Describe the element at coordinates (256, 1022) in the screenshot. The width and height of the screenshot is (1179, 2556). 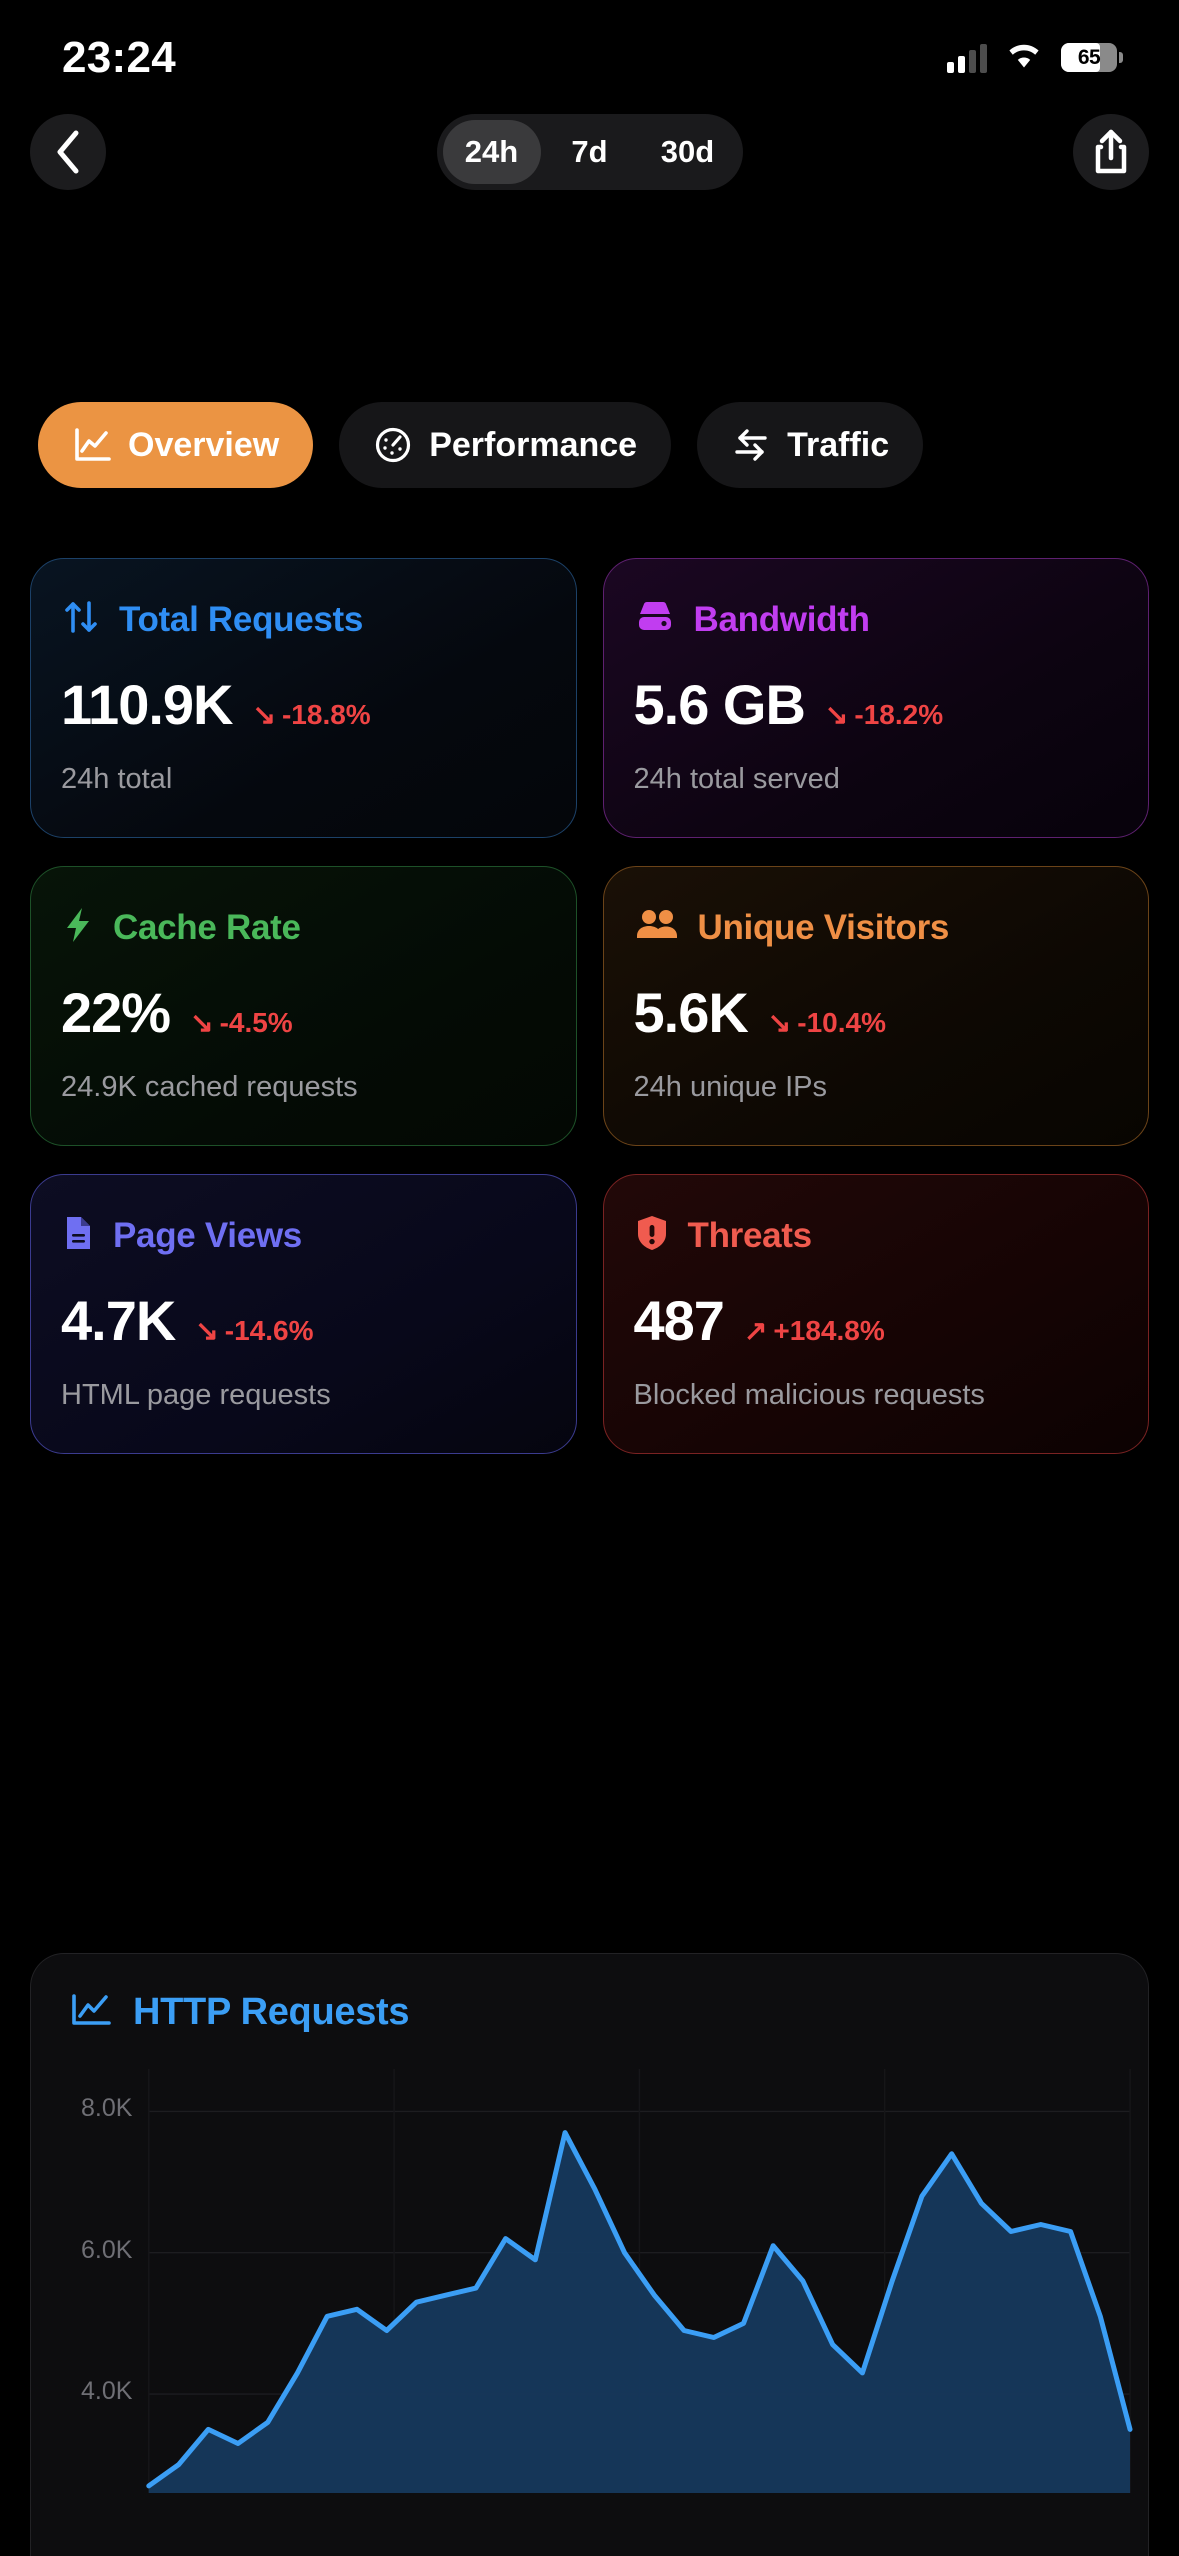
I see `change-value: -4.5%` at that location.